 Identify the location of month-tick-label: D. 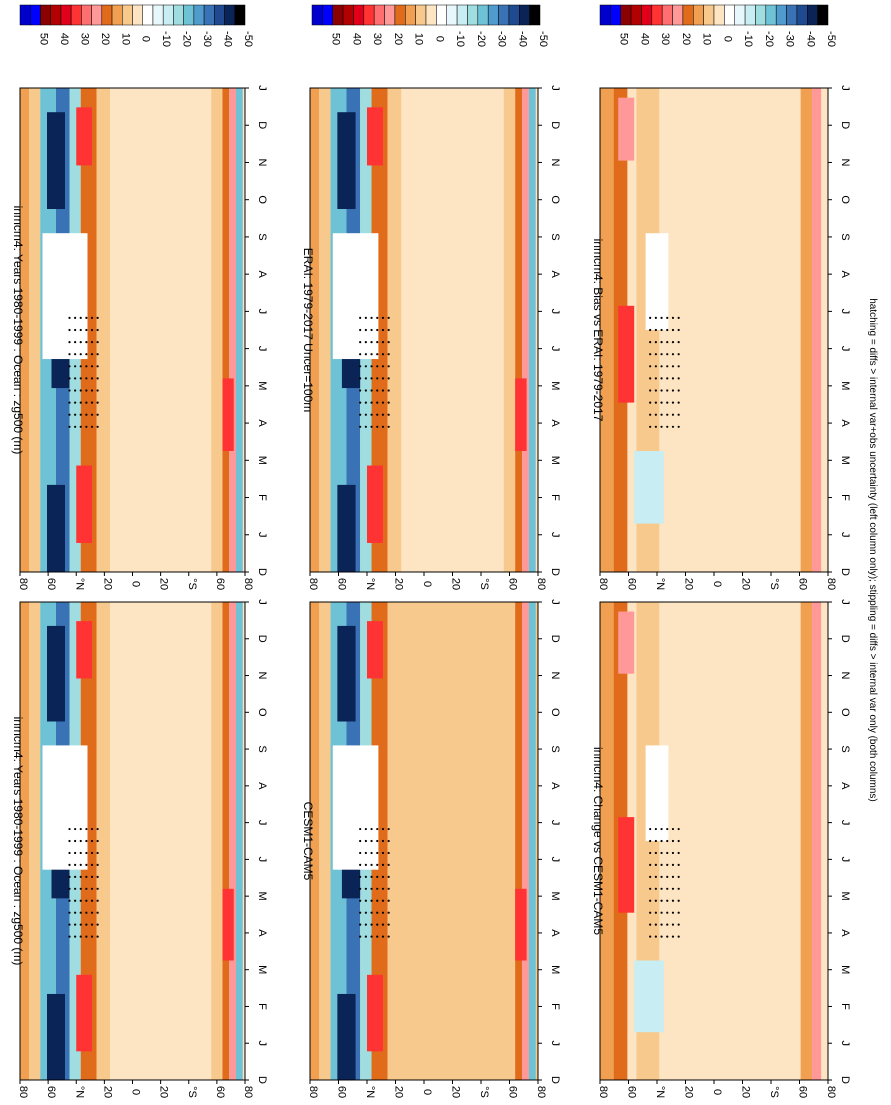
(555, 639).